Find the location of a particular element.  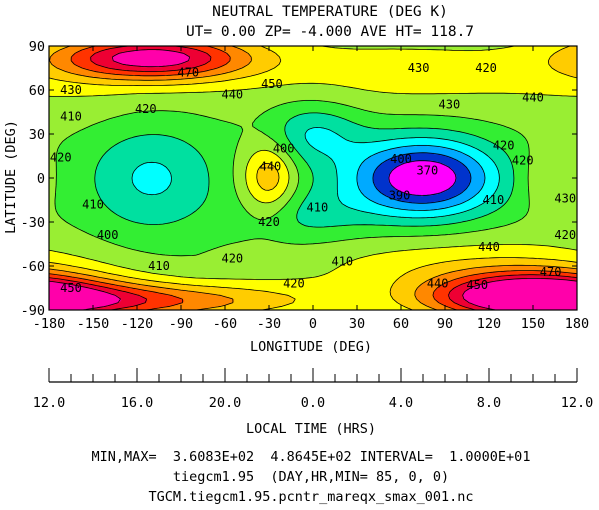

local-time-tick-label: 0.0 is located at coordinates (313, 403).